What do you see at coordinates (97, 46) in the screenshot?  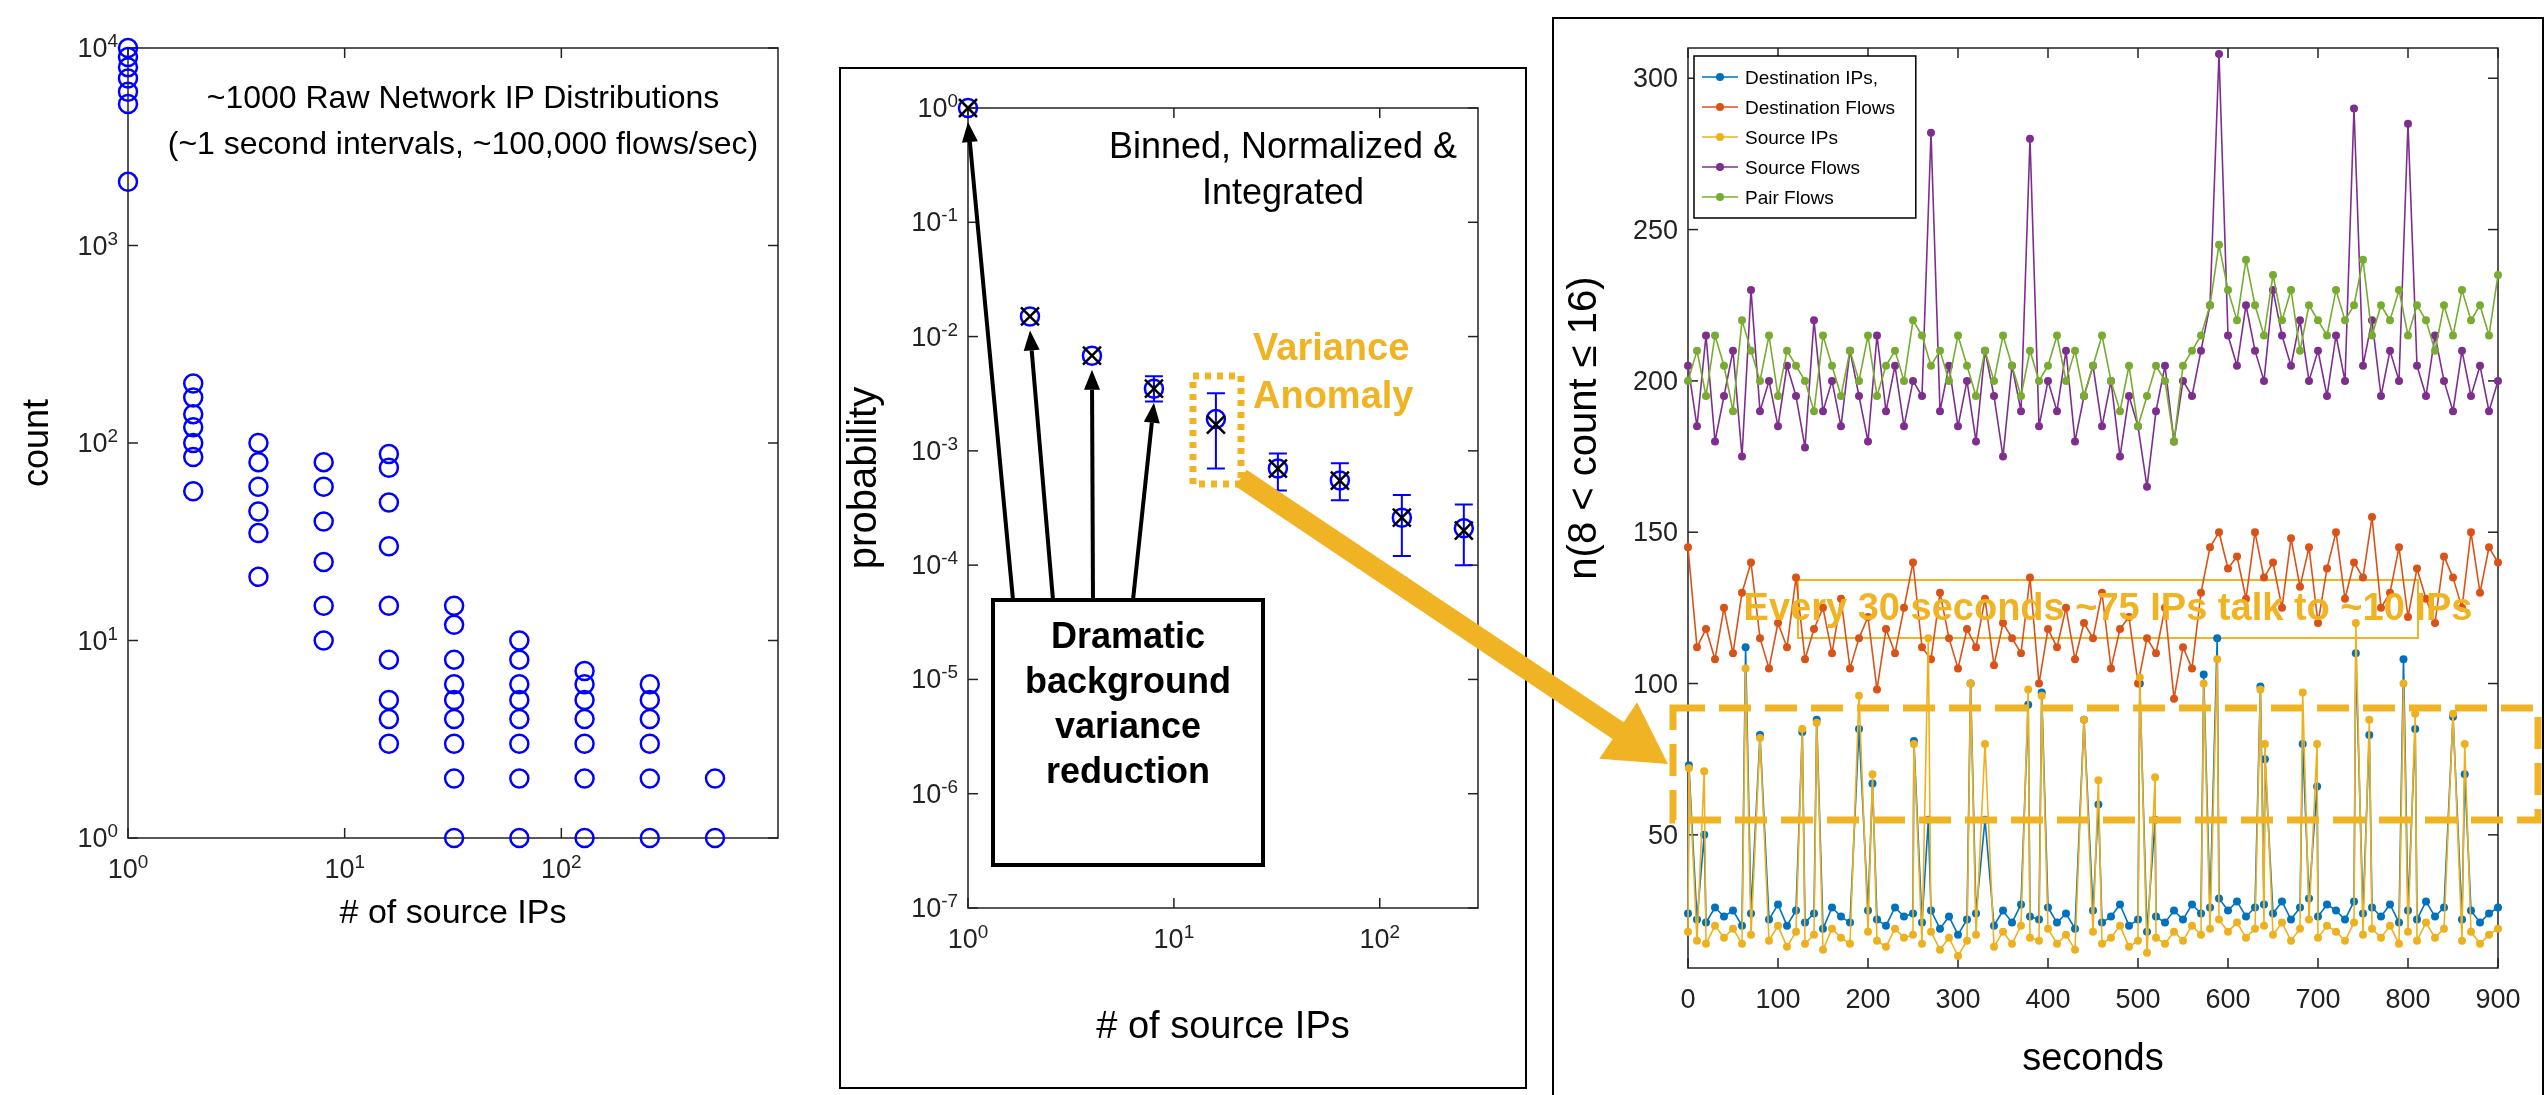 I see `y-tick-label: 10$^{4}$` at bounding box center [97, 46].